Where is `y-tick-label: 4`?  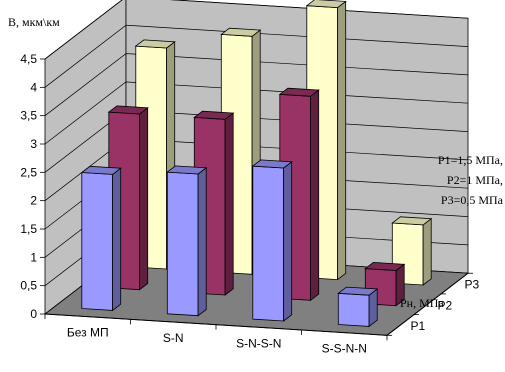 y-tick-label: 4 is located at coordinates (33, 87).